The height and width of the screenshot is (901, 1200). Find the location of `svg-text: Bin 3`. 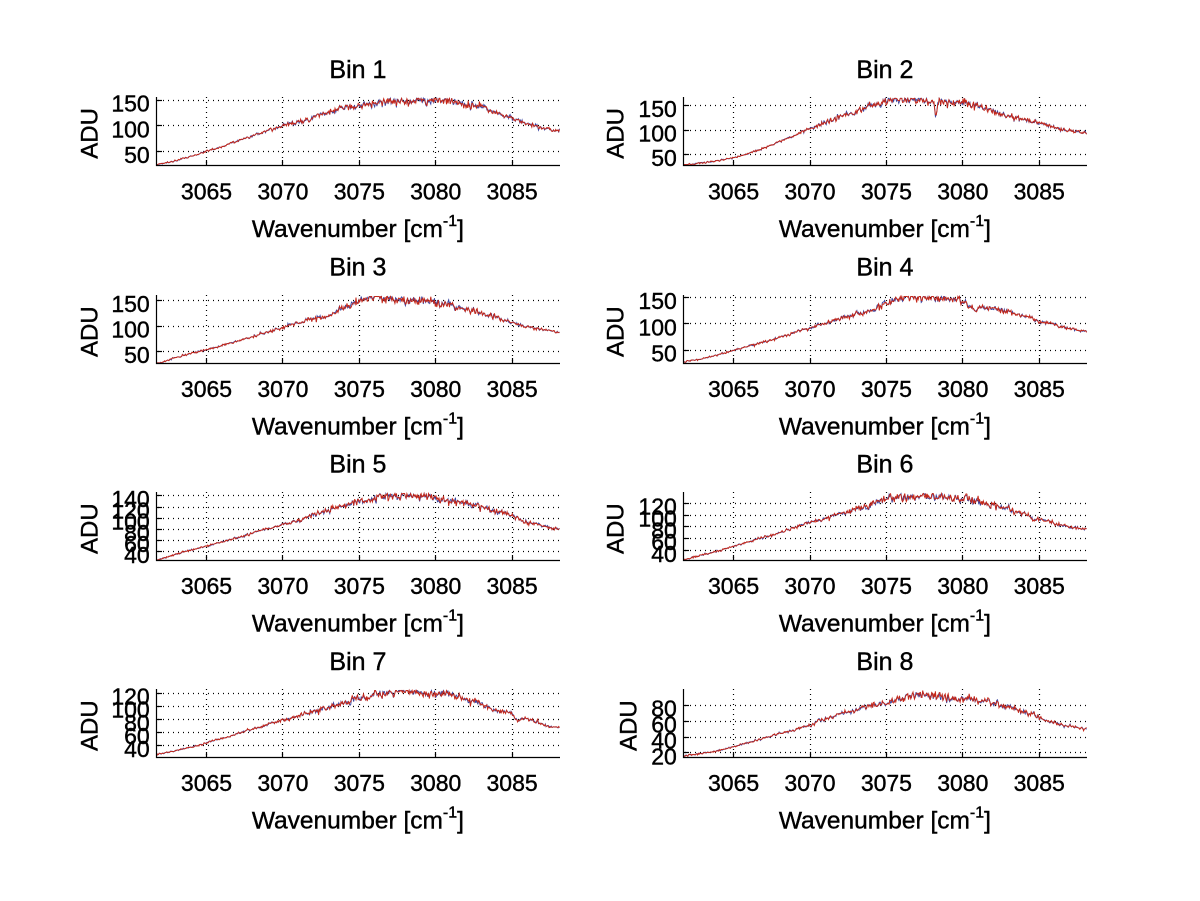

svg-text: Bin 3 is located at coordinates (357, 268).